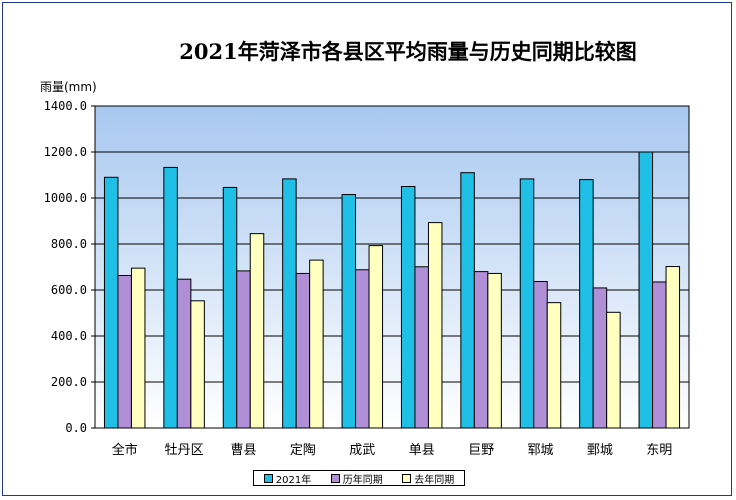 The image size is (736, 500). Describe the element at coordinates (68, 87) in the screenshot. I see `y-axis-label: 雨量(mm)` at that location.